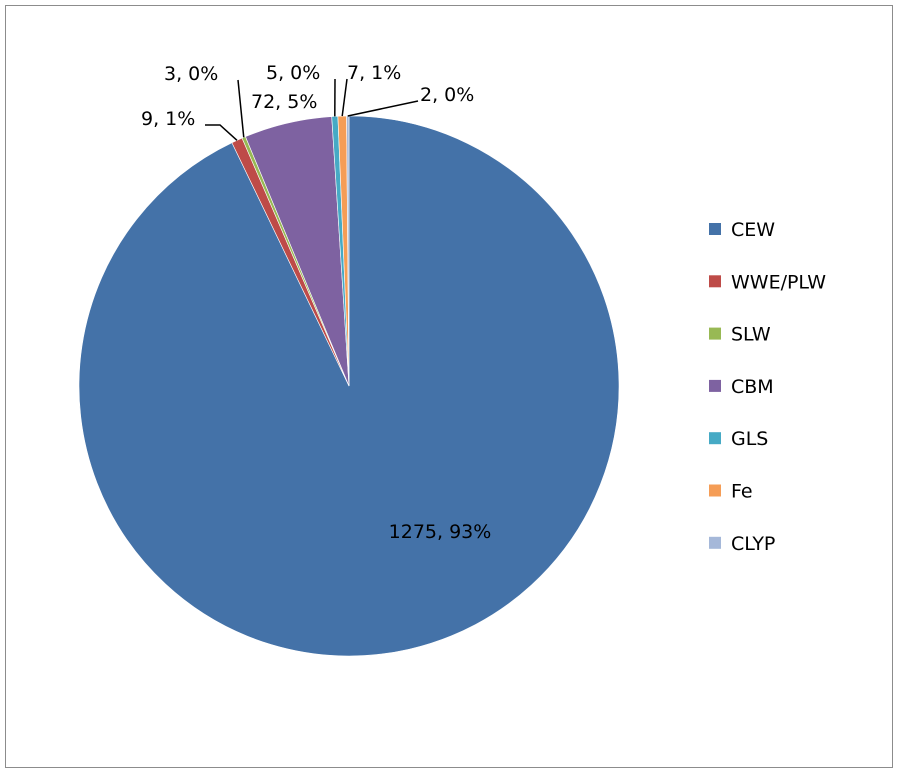 The width and height of the screenshot is (900, 775). Describe the element at coordinates (284, 102) in the screenshot. I see `data-label-cbm: 72, 5%` at that location.